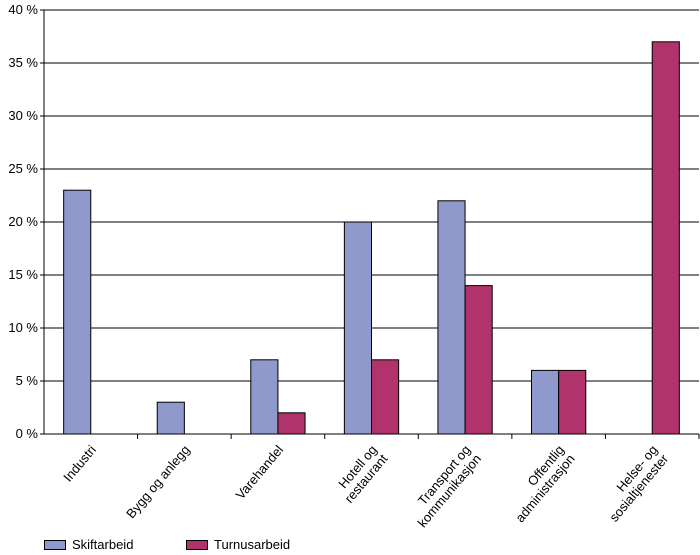  What do you see at coordinates (103, 544) in the screenshot?
I see `legend-label-skiftarbeid: Skiftarbeid` at bounding box center [103, 544].